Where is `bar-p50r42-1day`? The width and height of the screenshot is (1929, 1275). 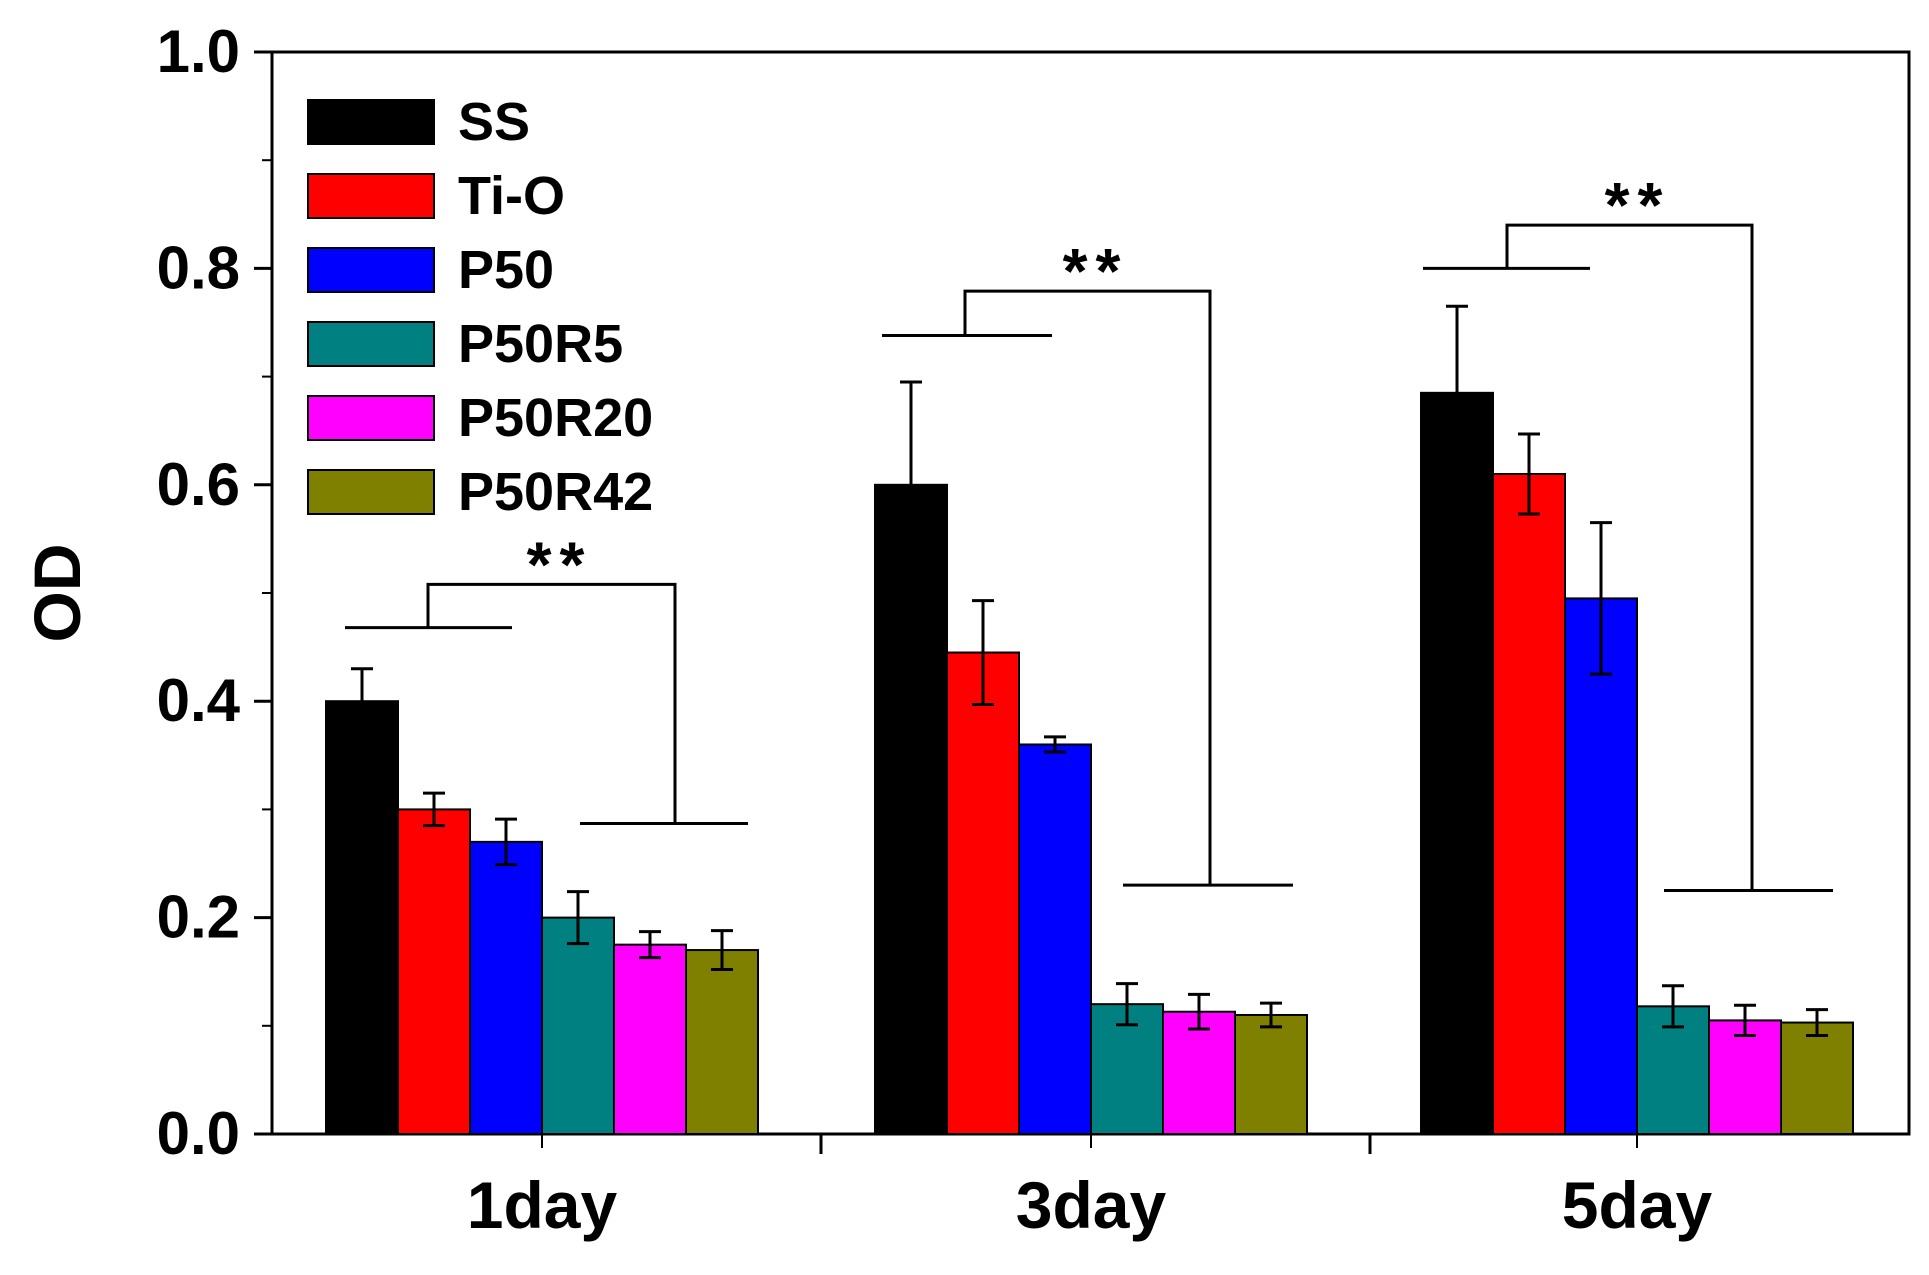 bar-p50r42-1day is located at coordinates (722, 1042).